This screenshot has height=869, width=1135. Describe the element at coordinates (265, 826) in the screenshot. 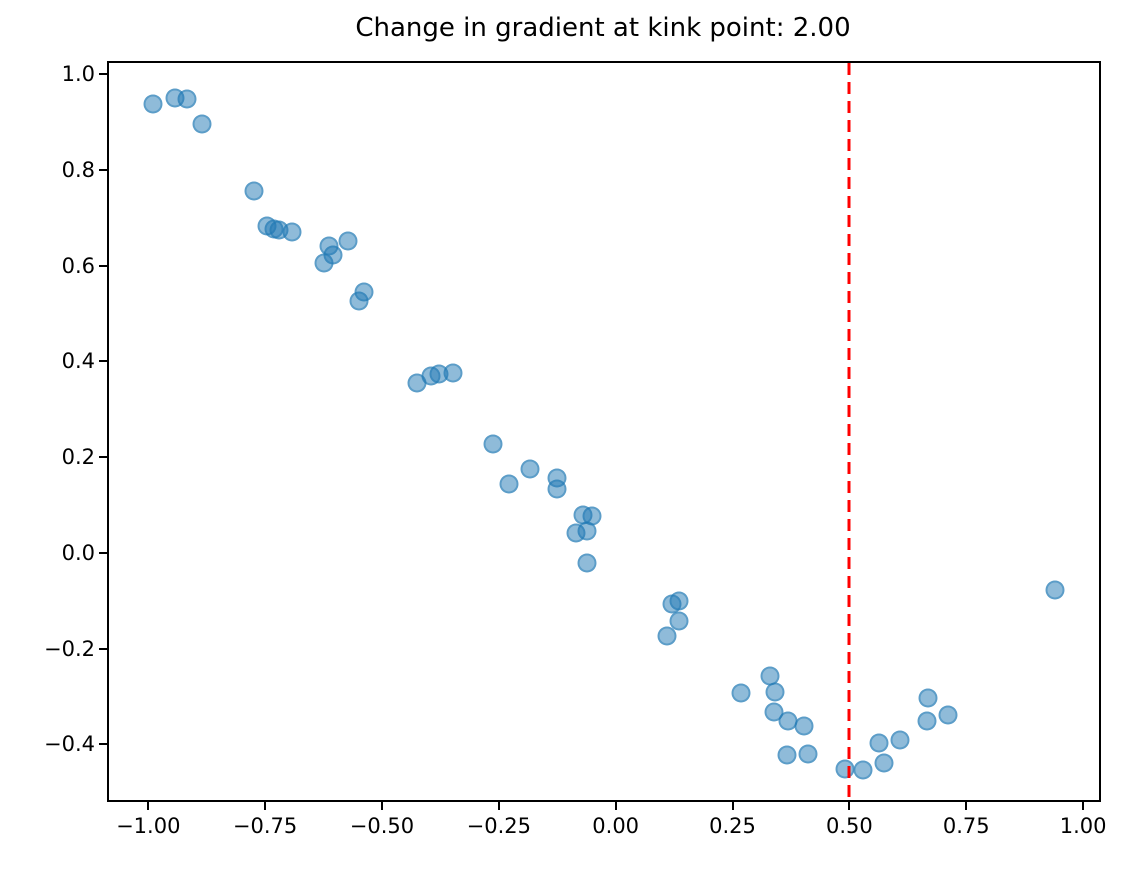

I see `x-tick-label: −0.75` at that location.